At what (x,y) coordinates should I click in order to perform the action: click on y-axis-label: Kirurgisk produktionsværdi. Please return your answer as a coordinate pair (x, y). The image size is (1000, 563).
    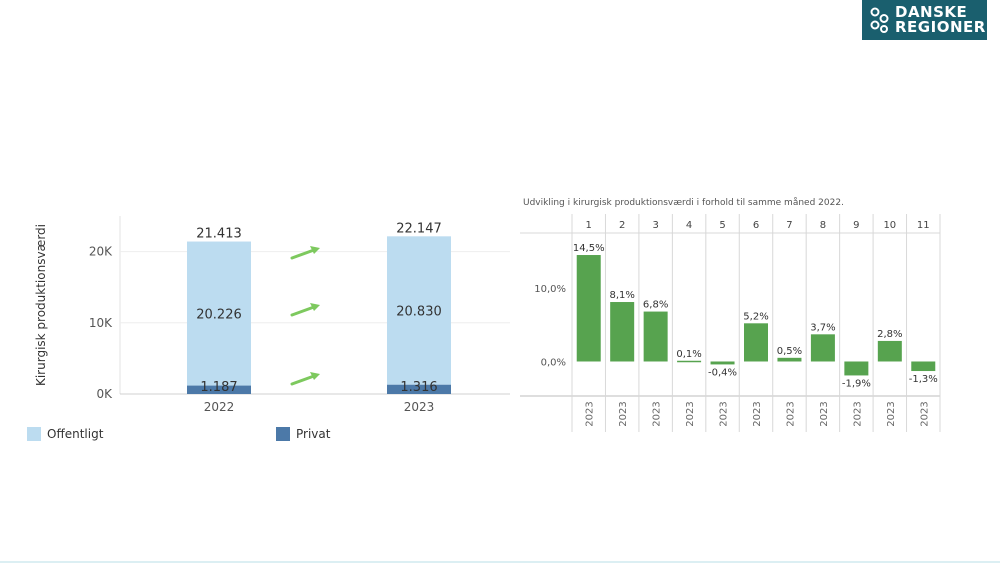
    Looking at the image, I should click on (41, 305).